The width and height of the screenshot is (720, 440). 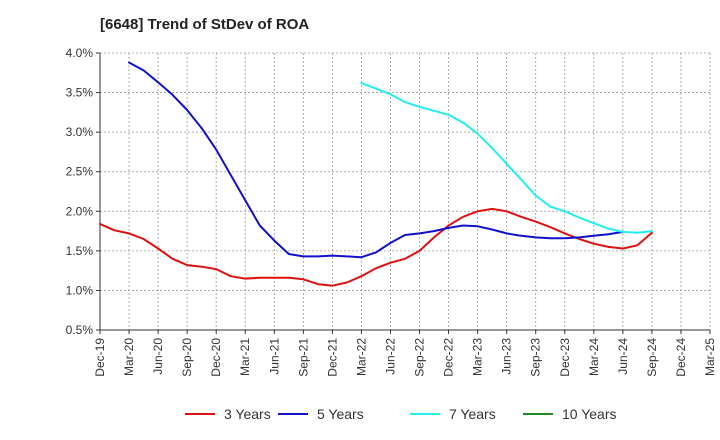 What do you see at coordinates (187, 357) in the screenshot?
I see `x-tick-label: Sep-20` at bounding box center [187, 357].